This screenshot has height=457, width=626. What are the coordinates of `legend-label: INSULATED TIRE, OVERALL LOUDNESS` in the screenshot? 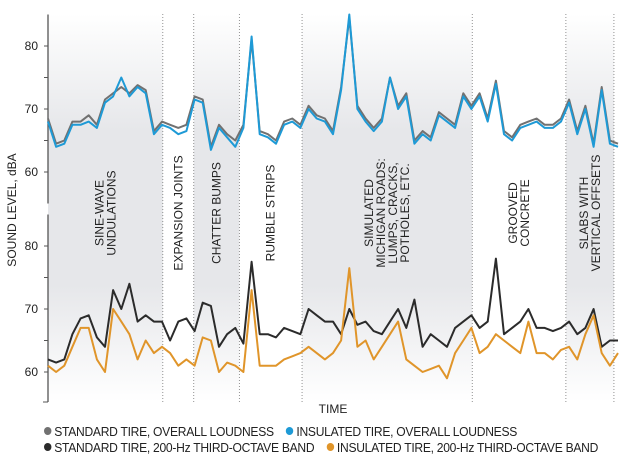 It's located at (407, 431).